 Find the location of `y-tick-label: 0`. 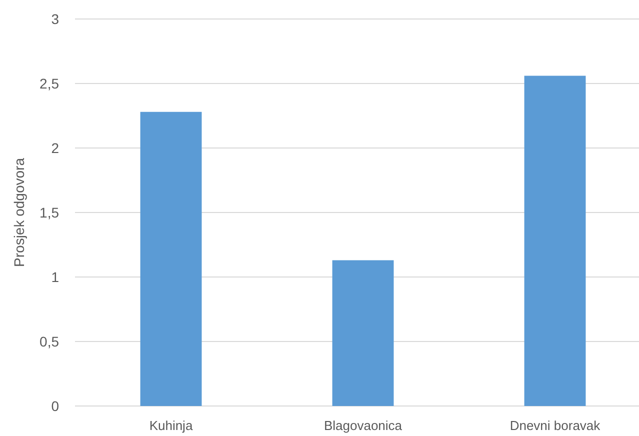

y-tick-label: 0 is located at coordinates (55, 406).